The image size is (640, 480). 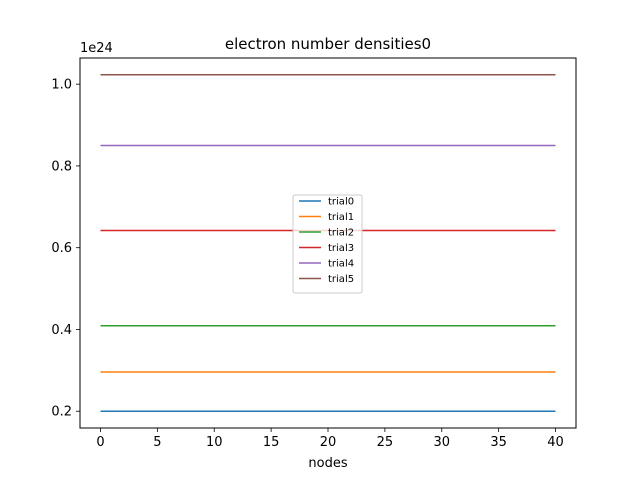 I want to click on y-tick-label: 0.2, so click(x=61, y=412).